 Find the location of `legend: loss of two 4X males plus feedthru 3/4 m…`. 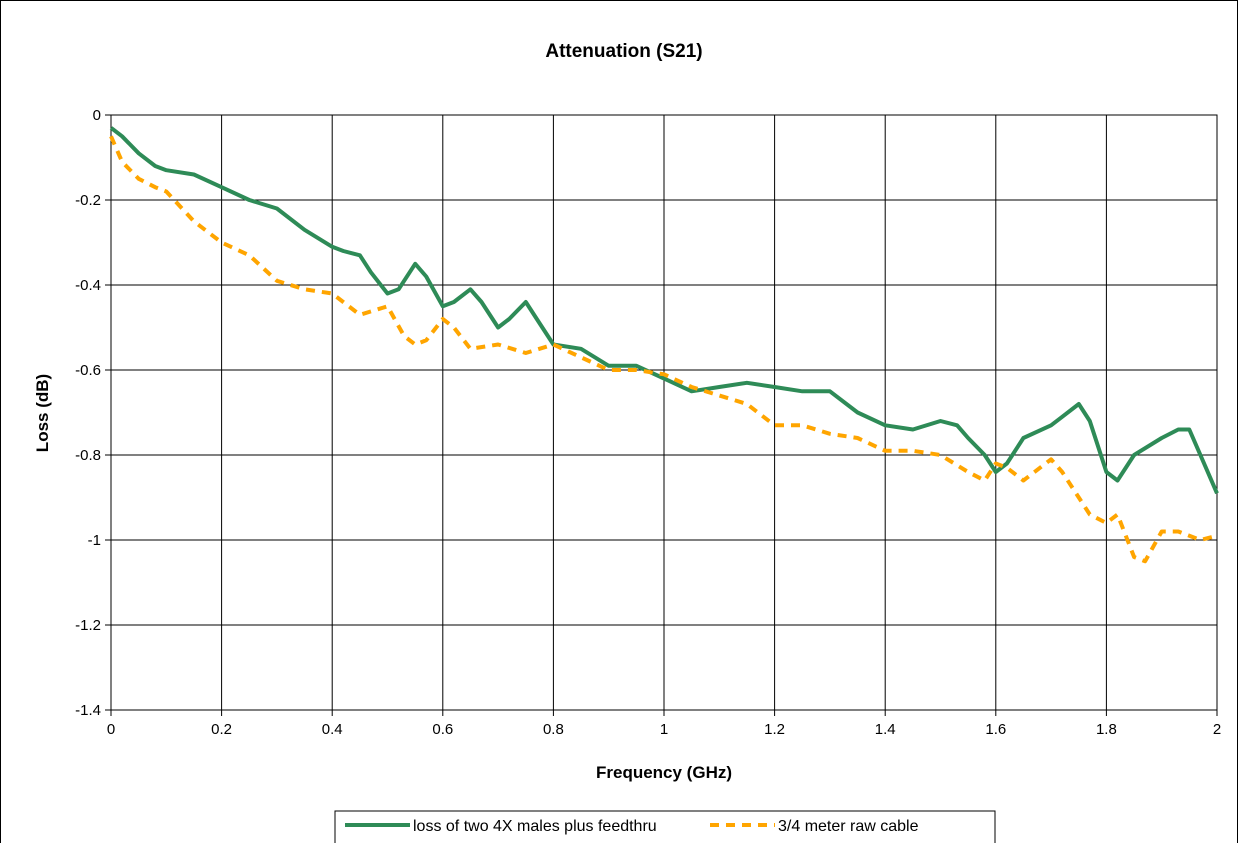

legend: loss of two 4X males plus feedthru 3/4 m… is located at coordinates (665, 826).